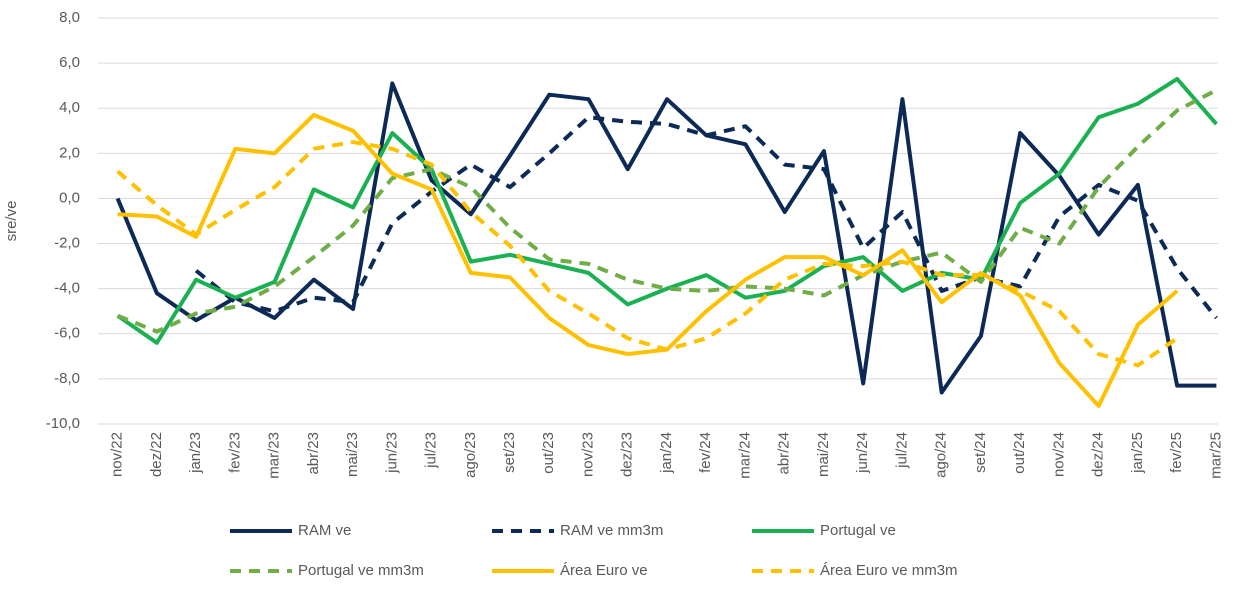 The image size is (1236, 593). I want to click on y-tick-label: 8,0, so click(69, 17).